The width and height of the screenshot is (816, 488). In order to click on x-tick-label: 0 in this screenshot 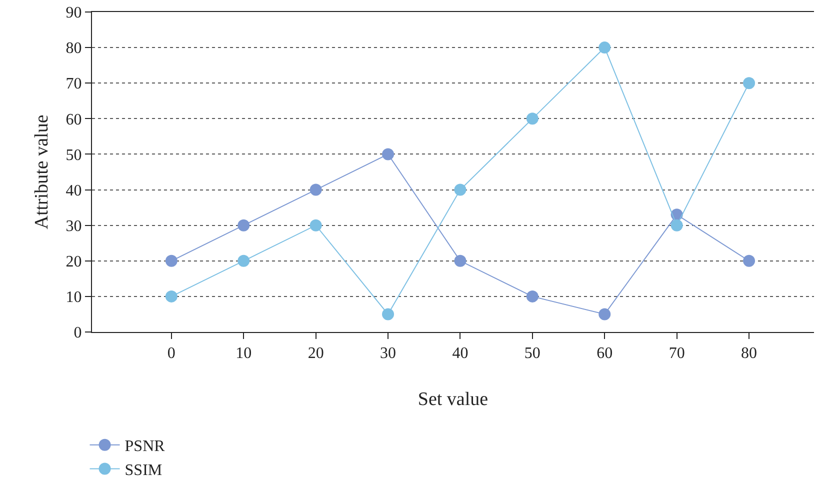, I will do `click(171, 353)`.